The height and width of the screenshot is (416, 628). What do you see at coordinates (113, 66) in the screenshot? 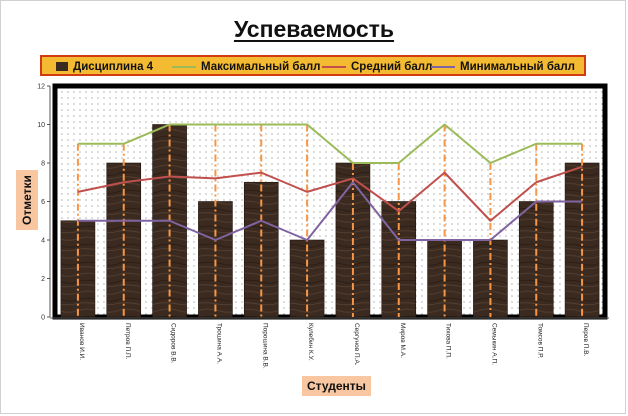
I see `legend-label-bar: Дисциплина 4` at bounding box center [113, 66].